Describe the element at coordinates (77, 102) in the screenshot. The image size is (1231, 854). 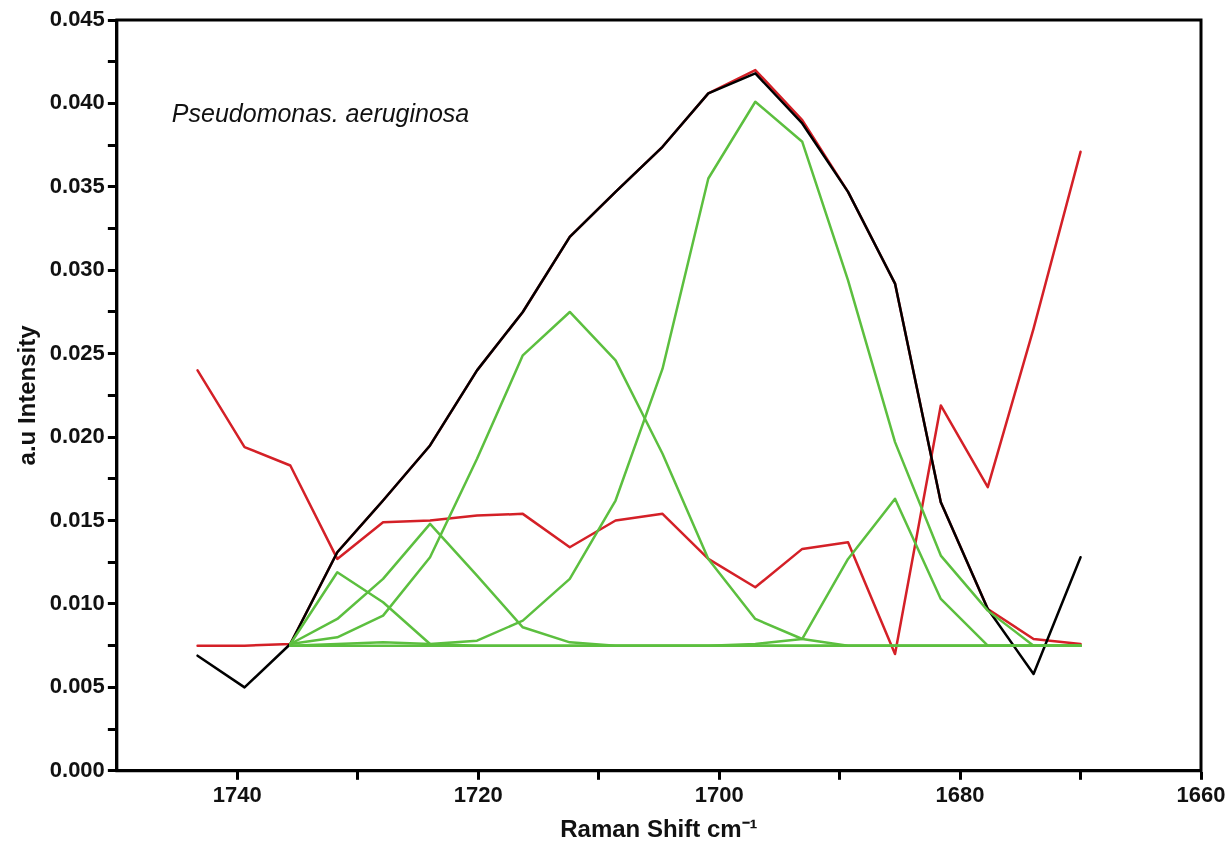
I see `y-tick-label: 0.040` at that location.